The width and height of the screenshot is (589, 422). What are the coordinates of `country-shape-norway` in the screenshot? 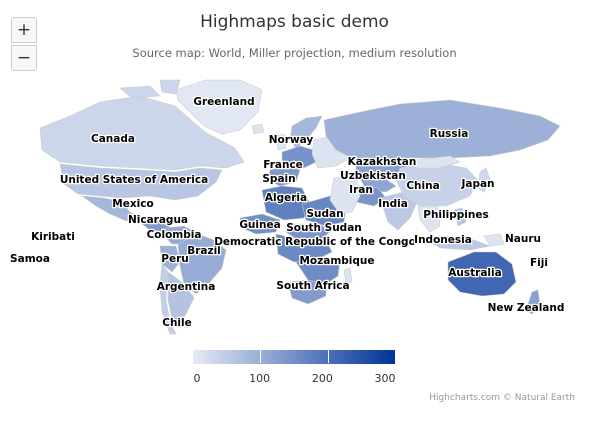 It's located at (306, 132).